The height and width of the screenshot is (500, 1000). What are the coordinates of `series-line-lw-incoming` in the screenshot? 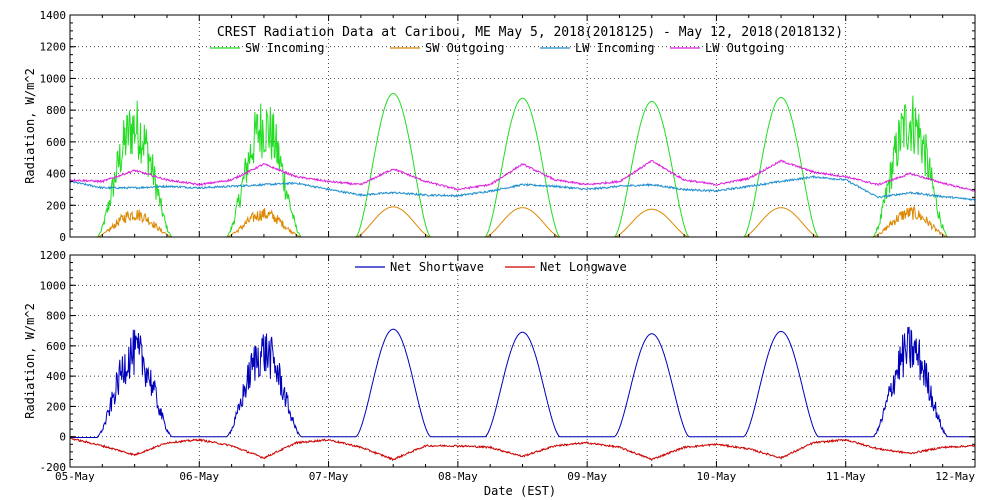 It's located at (522, 188).